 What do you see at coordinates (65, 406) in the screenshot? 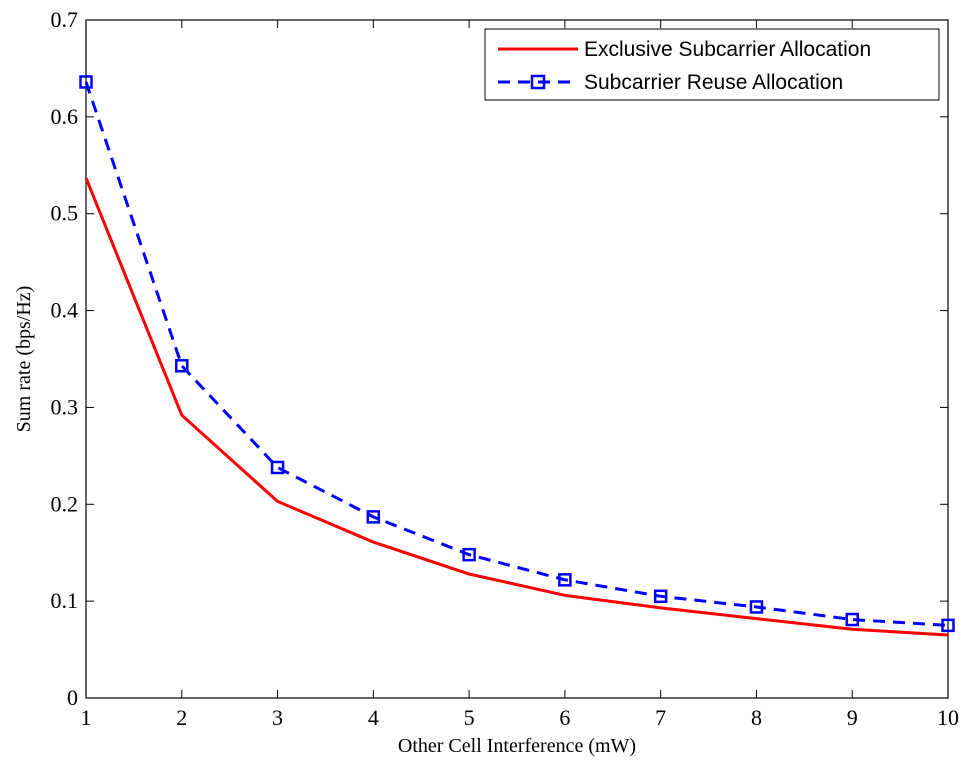
I see `y-tick-label: 0.3` at bounding box center [65, 406].